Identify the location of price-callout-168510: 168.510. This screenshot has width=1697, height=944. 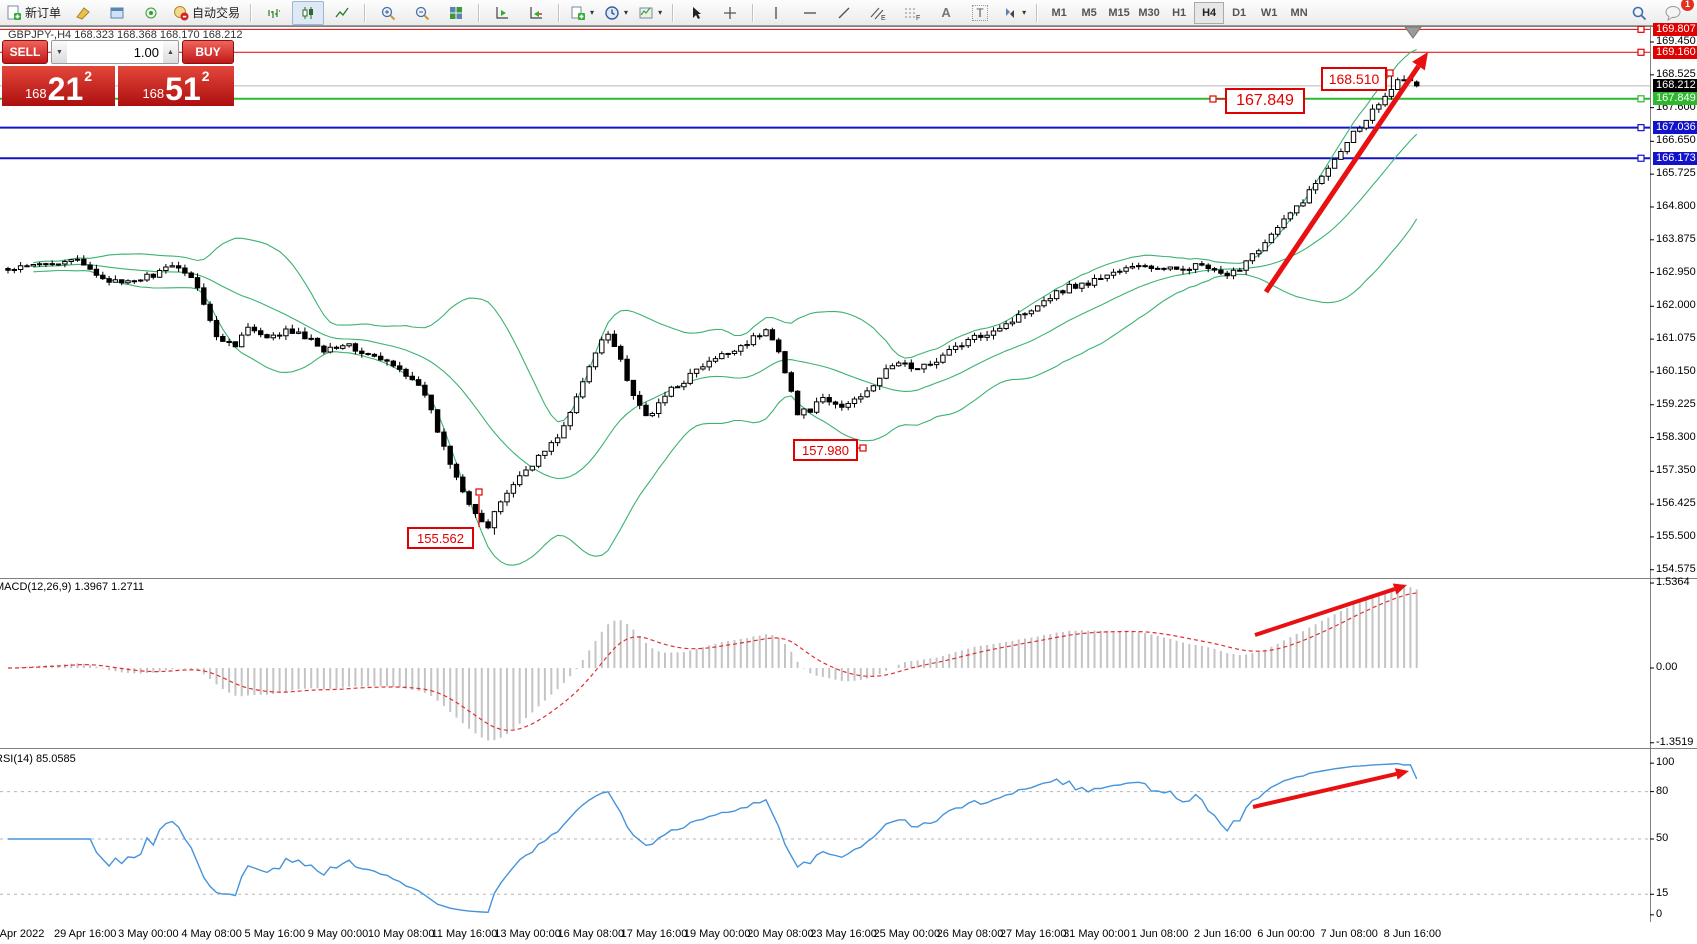
(1354, 79).